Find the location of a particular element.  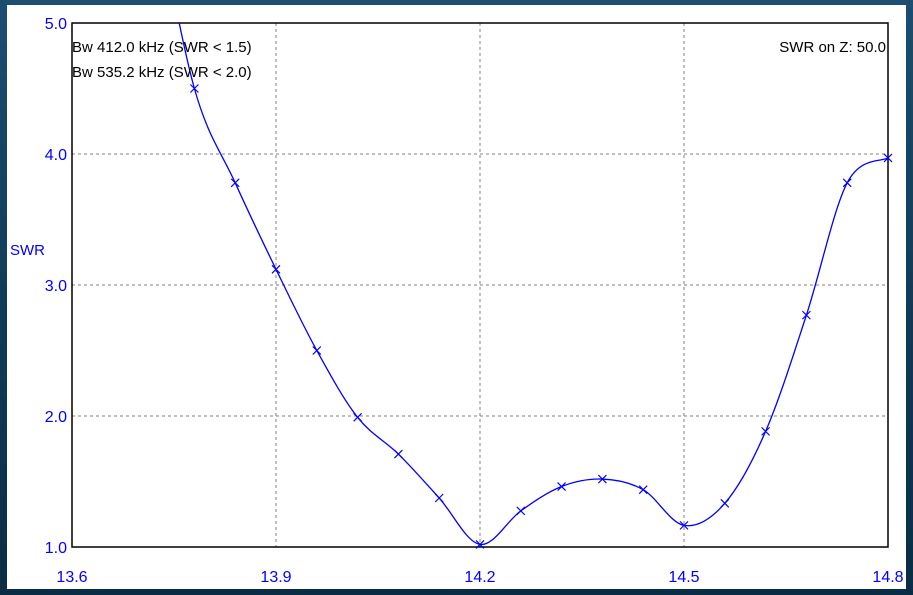

y-tick-label: 3.0 is located at coordinates (56, 286).